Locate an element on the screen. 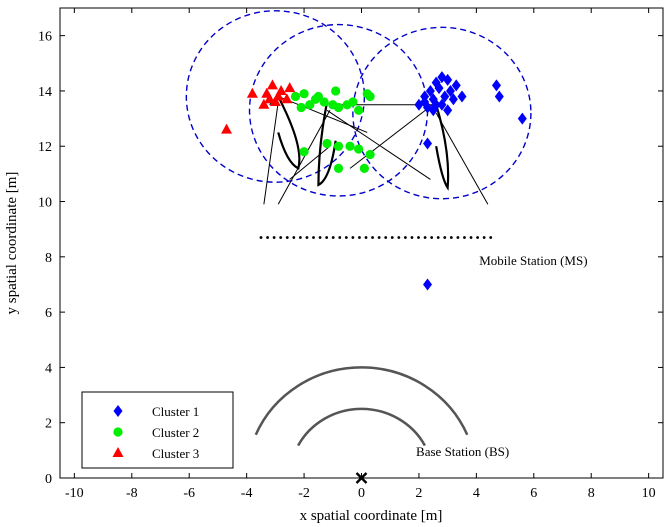  x-tick-label: -2 is located at coordinates (304, 493).